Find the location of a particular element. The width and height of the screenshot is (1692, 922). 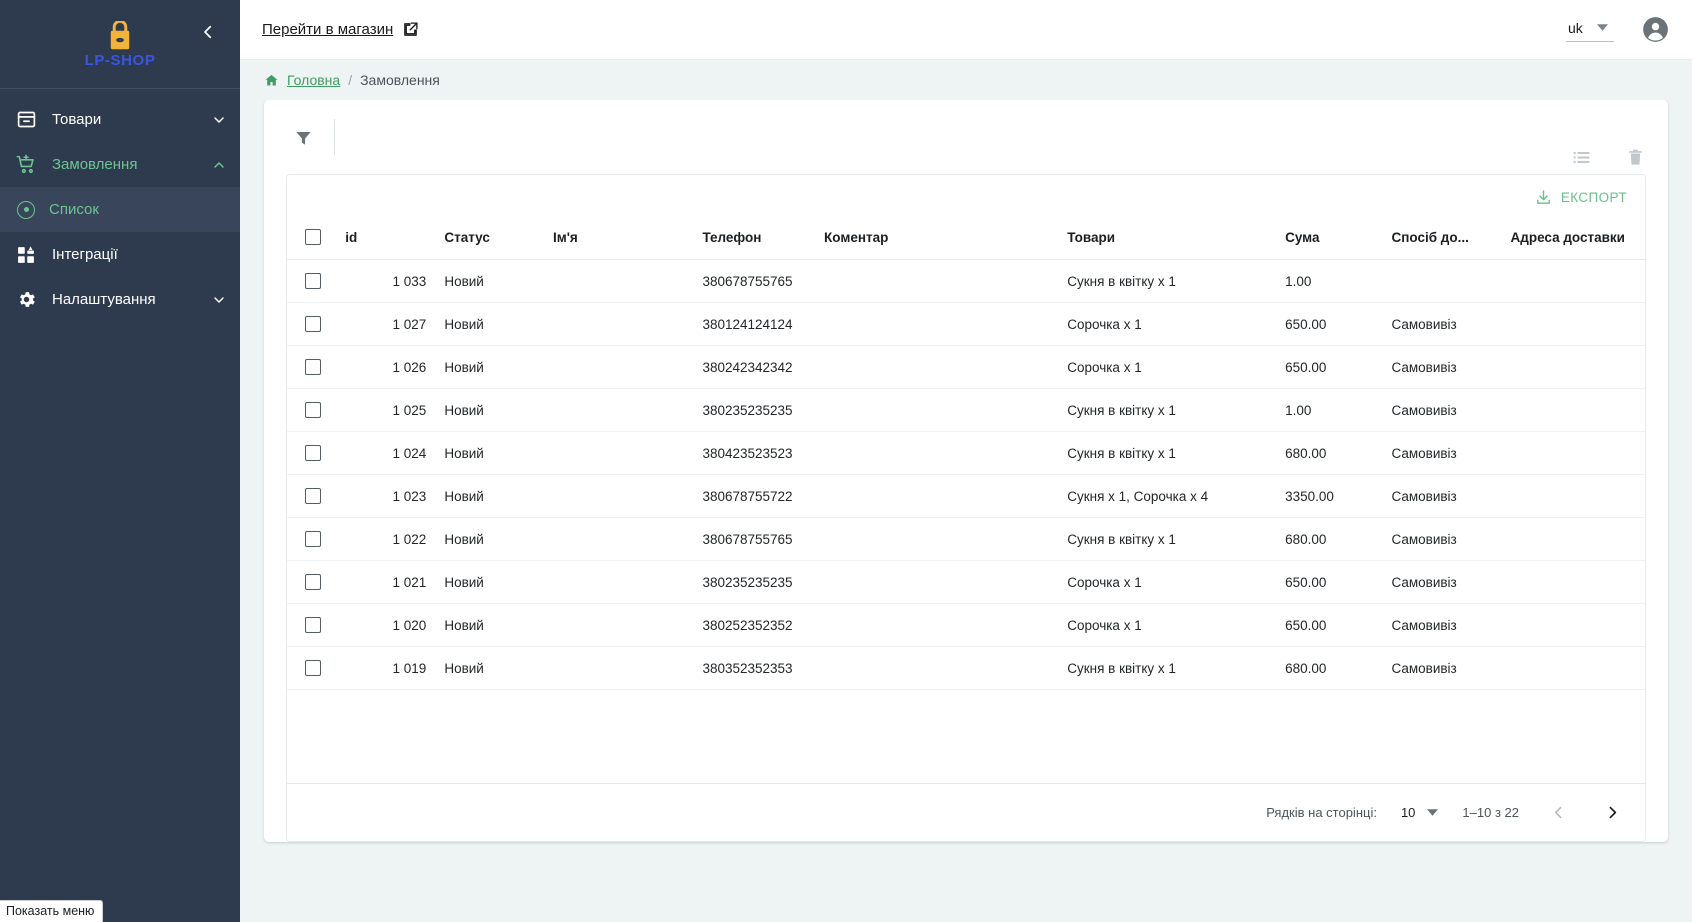

download-icon is located at coordinates (1543, 196).